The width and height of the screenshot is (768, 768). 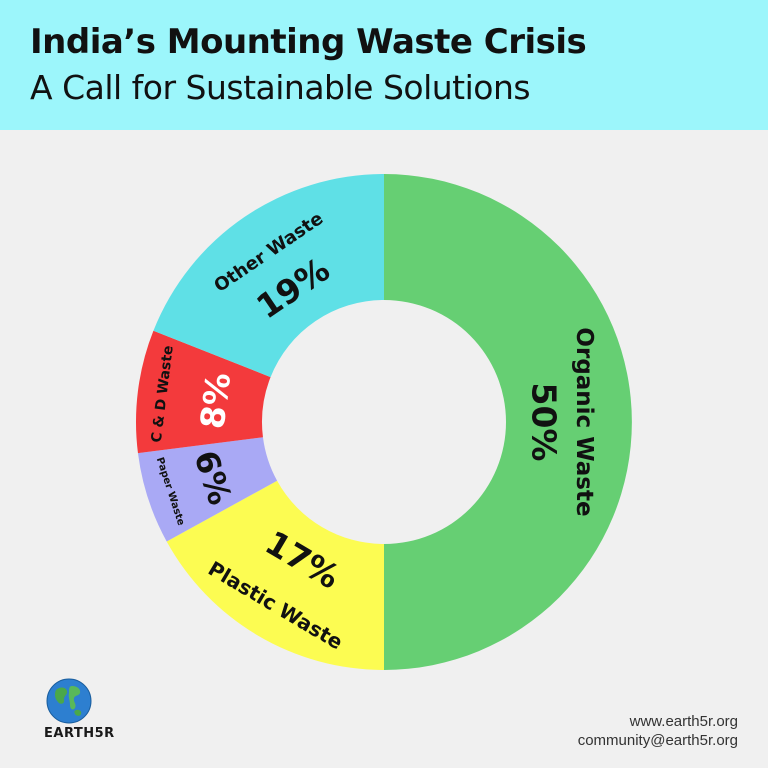 What do you see at coordinates (657, 740) in the screenshot?
I see `email-link: community@earth5r.org` at bounding box center [657, 740].